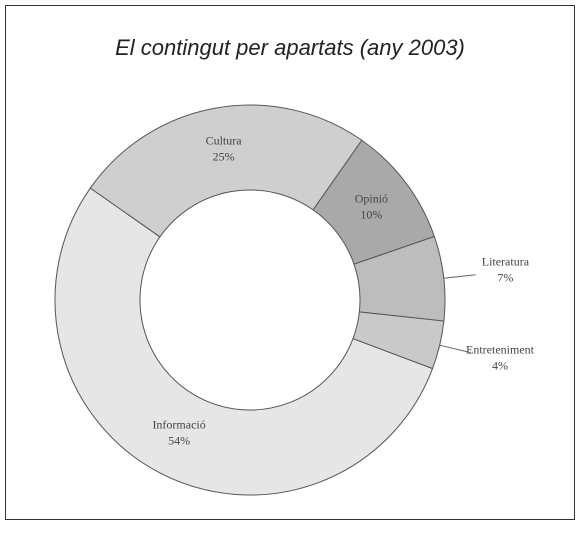 The width and height of the screenshot is (580, 534). I want to click on donut-segment, so click(226, 171).